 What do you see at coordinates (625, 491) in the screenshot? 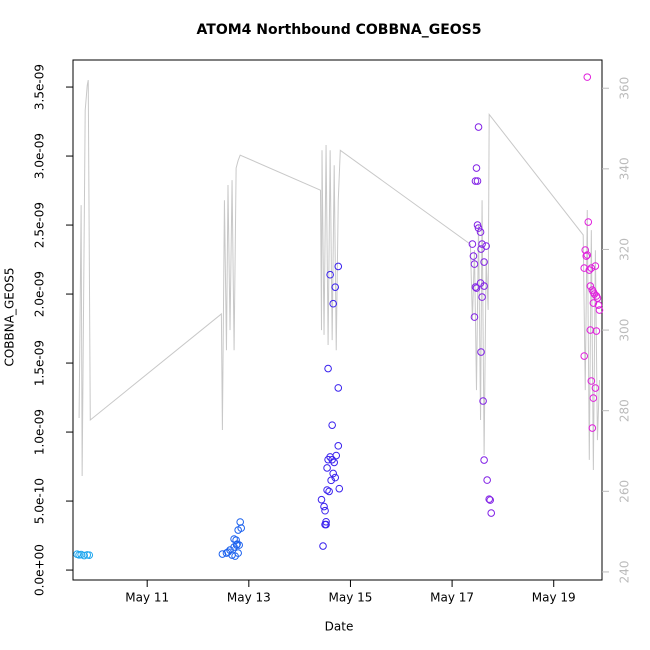
I see `y2-tick-label: 260` at bounding box center [625, 491].